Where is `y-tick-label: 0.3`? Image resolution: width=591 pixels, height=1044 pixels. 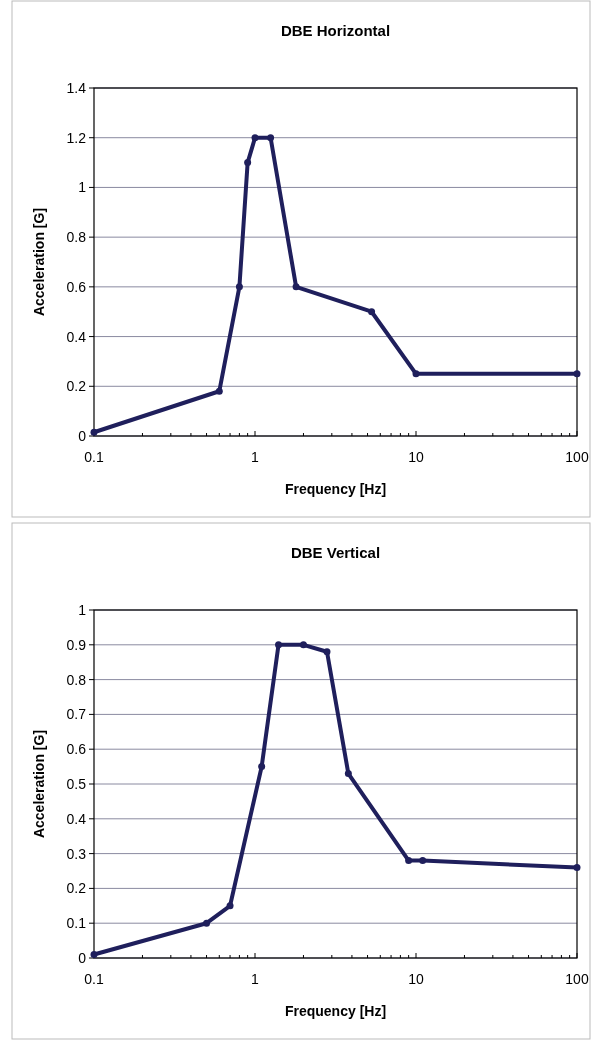 y-tick-label: 0.3 is located at coordinates (76, 853).